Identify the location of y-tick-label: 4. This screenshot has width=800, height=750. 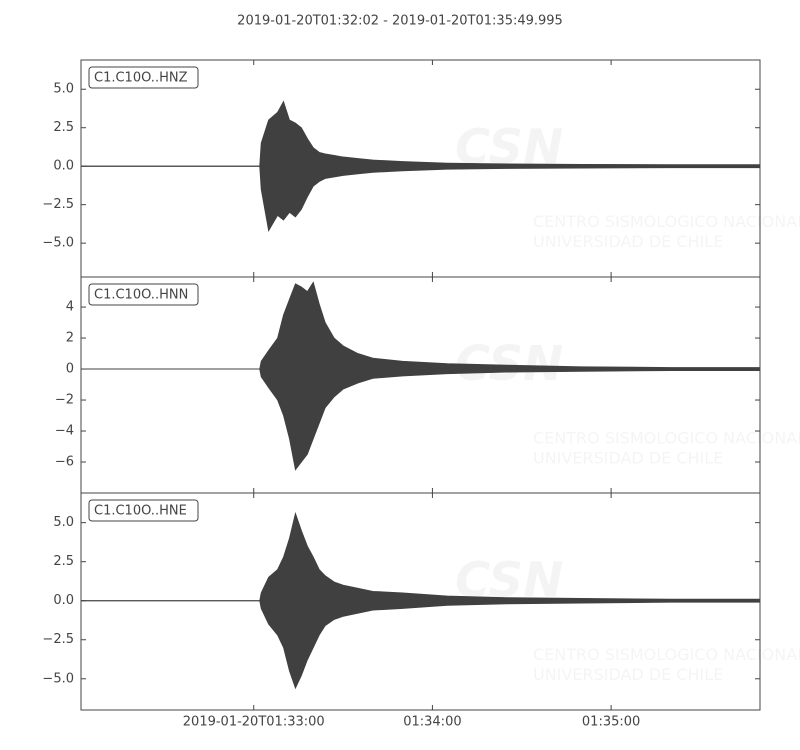
(70, 307).